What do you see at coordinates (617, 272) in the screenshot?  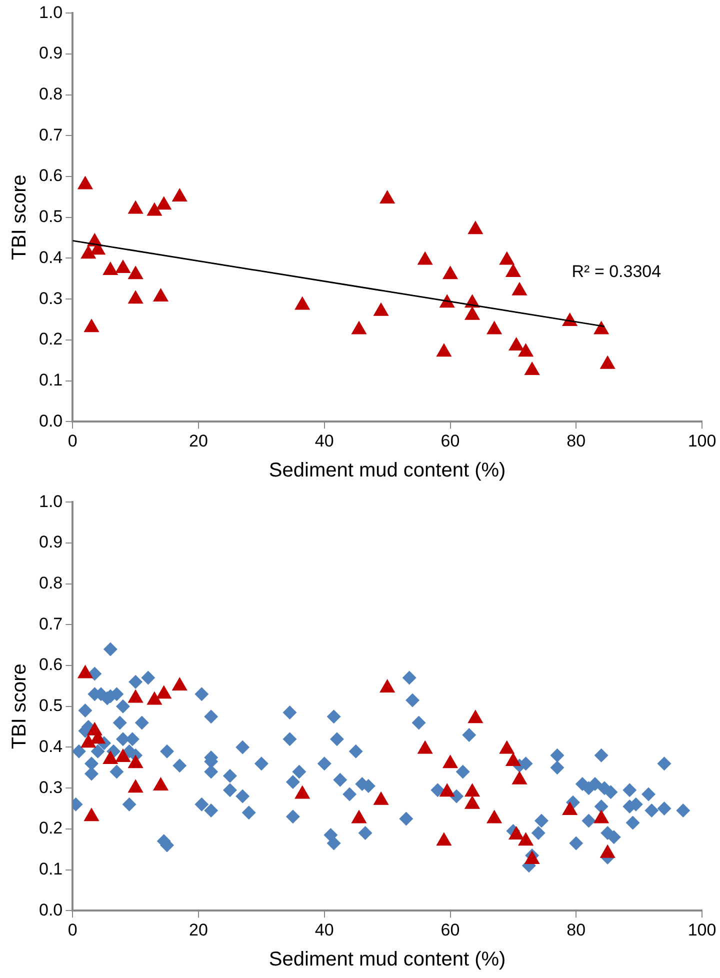 I see `annotation: R² = 0.3304` at bounding box center [617, 272].